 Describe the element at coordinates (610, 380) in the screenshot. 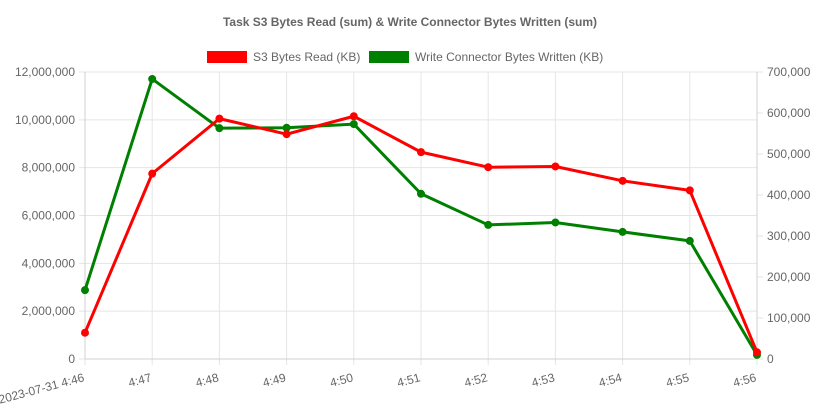

I see `x-tick-label: 4:54` at that location.